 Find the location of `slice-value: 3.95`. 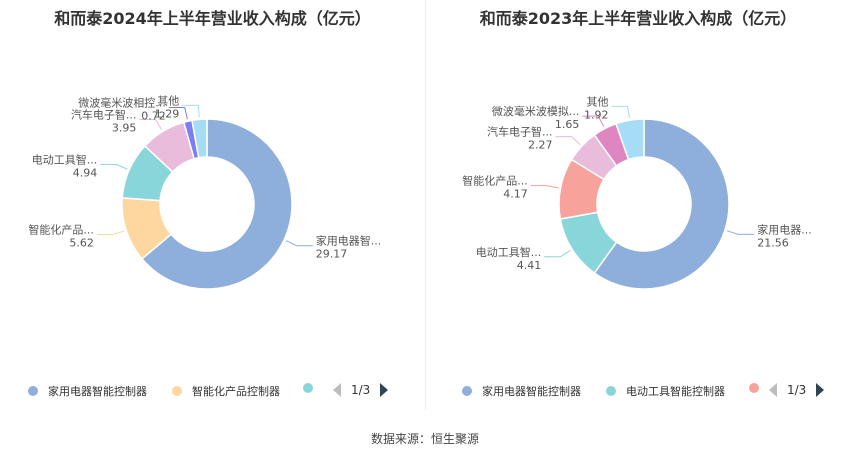

slice-value: 3.95 is located at coordinates (124, 127).